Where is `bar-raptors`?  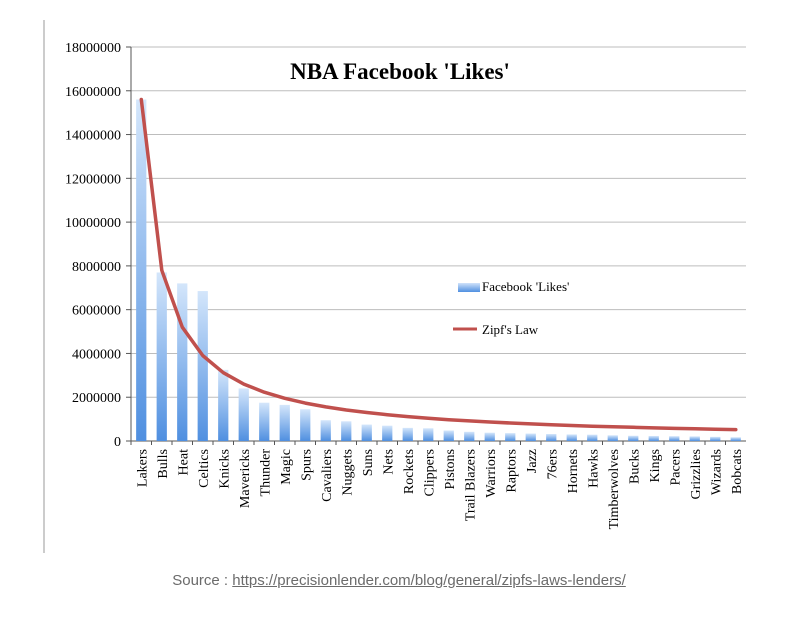 bar-raptors is located at coordinates (510, 437).